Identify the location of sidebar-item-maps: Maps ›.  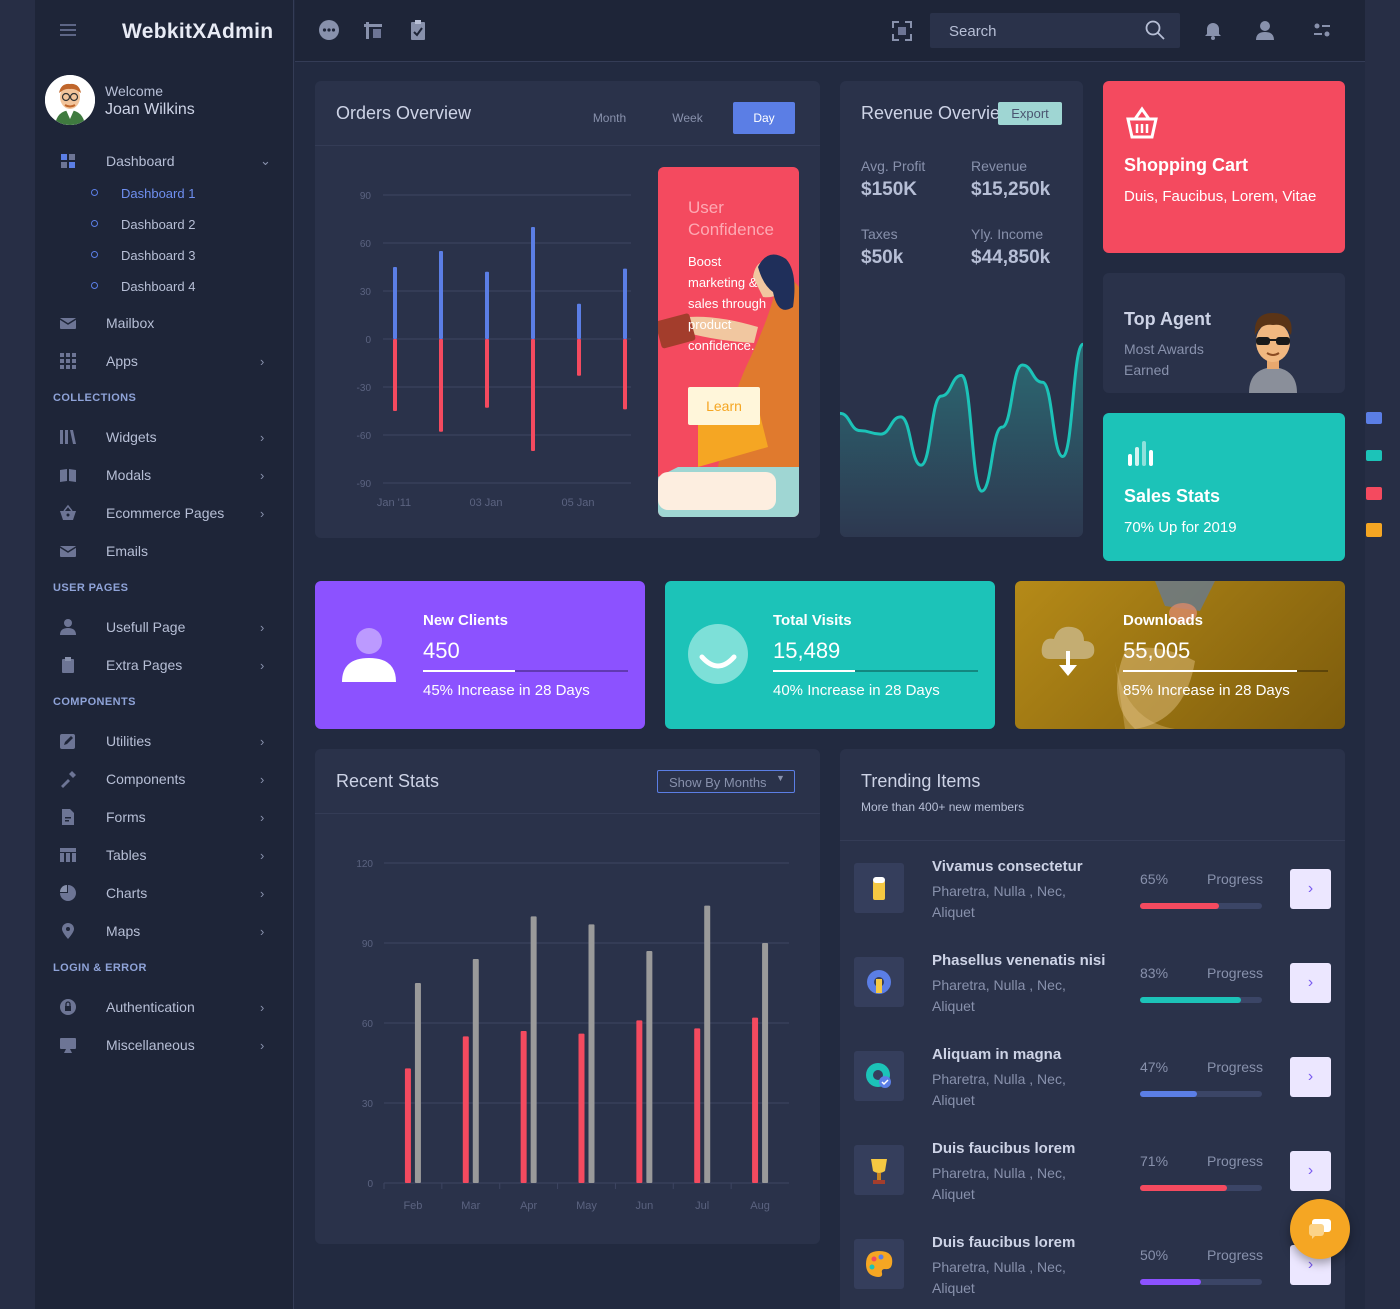
(164, 931).